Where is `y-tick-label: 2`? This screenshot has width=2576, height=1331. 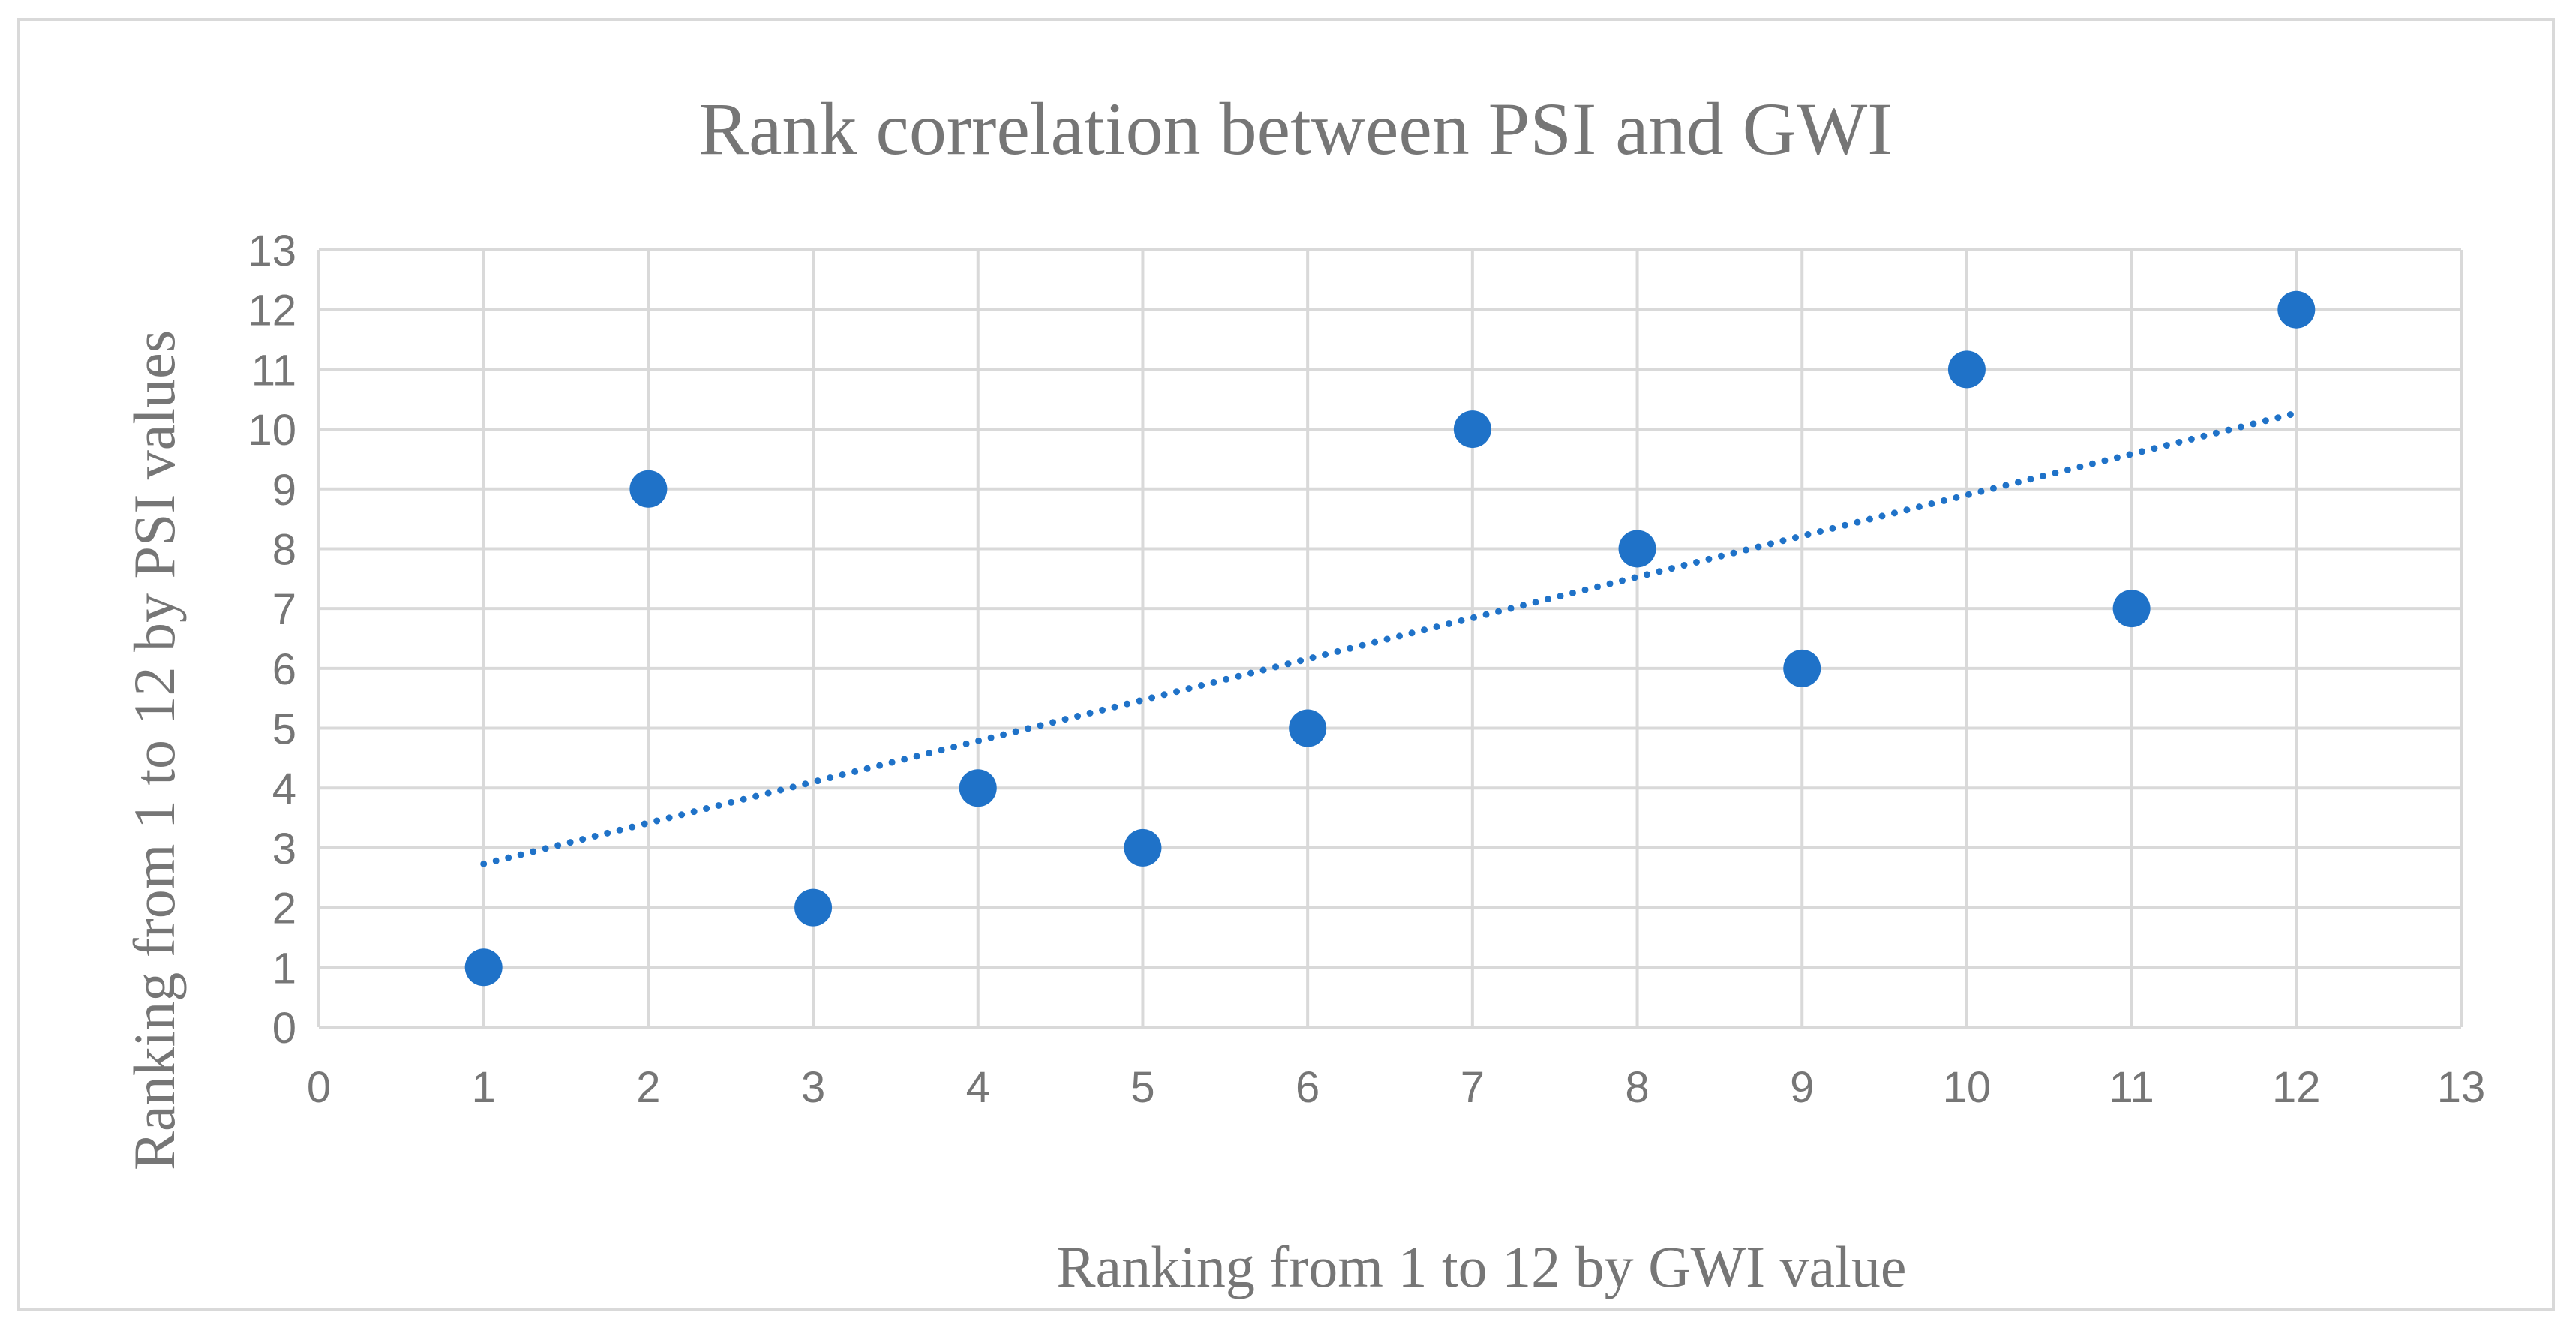
y-tick-label: 2 is located at coordinates (284, 909).